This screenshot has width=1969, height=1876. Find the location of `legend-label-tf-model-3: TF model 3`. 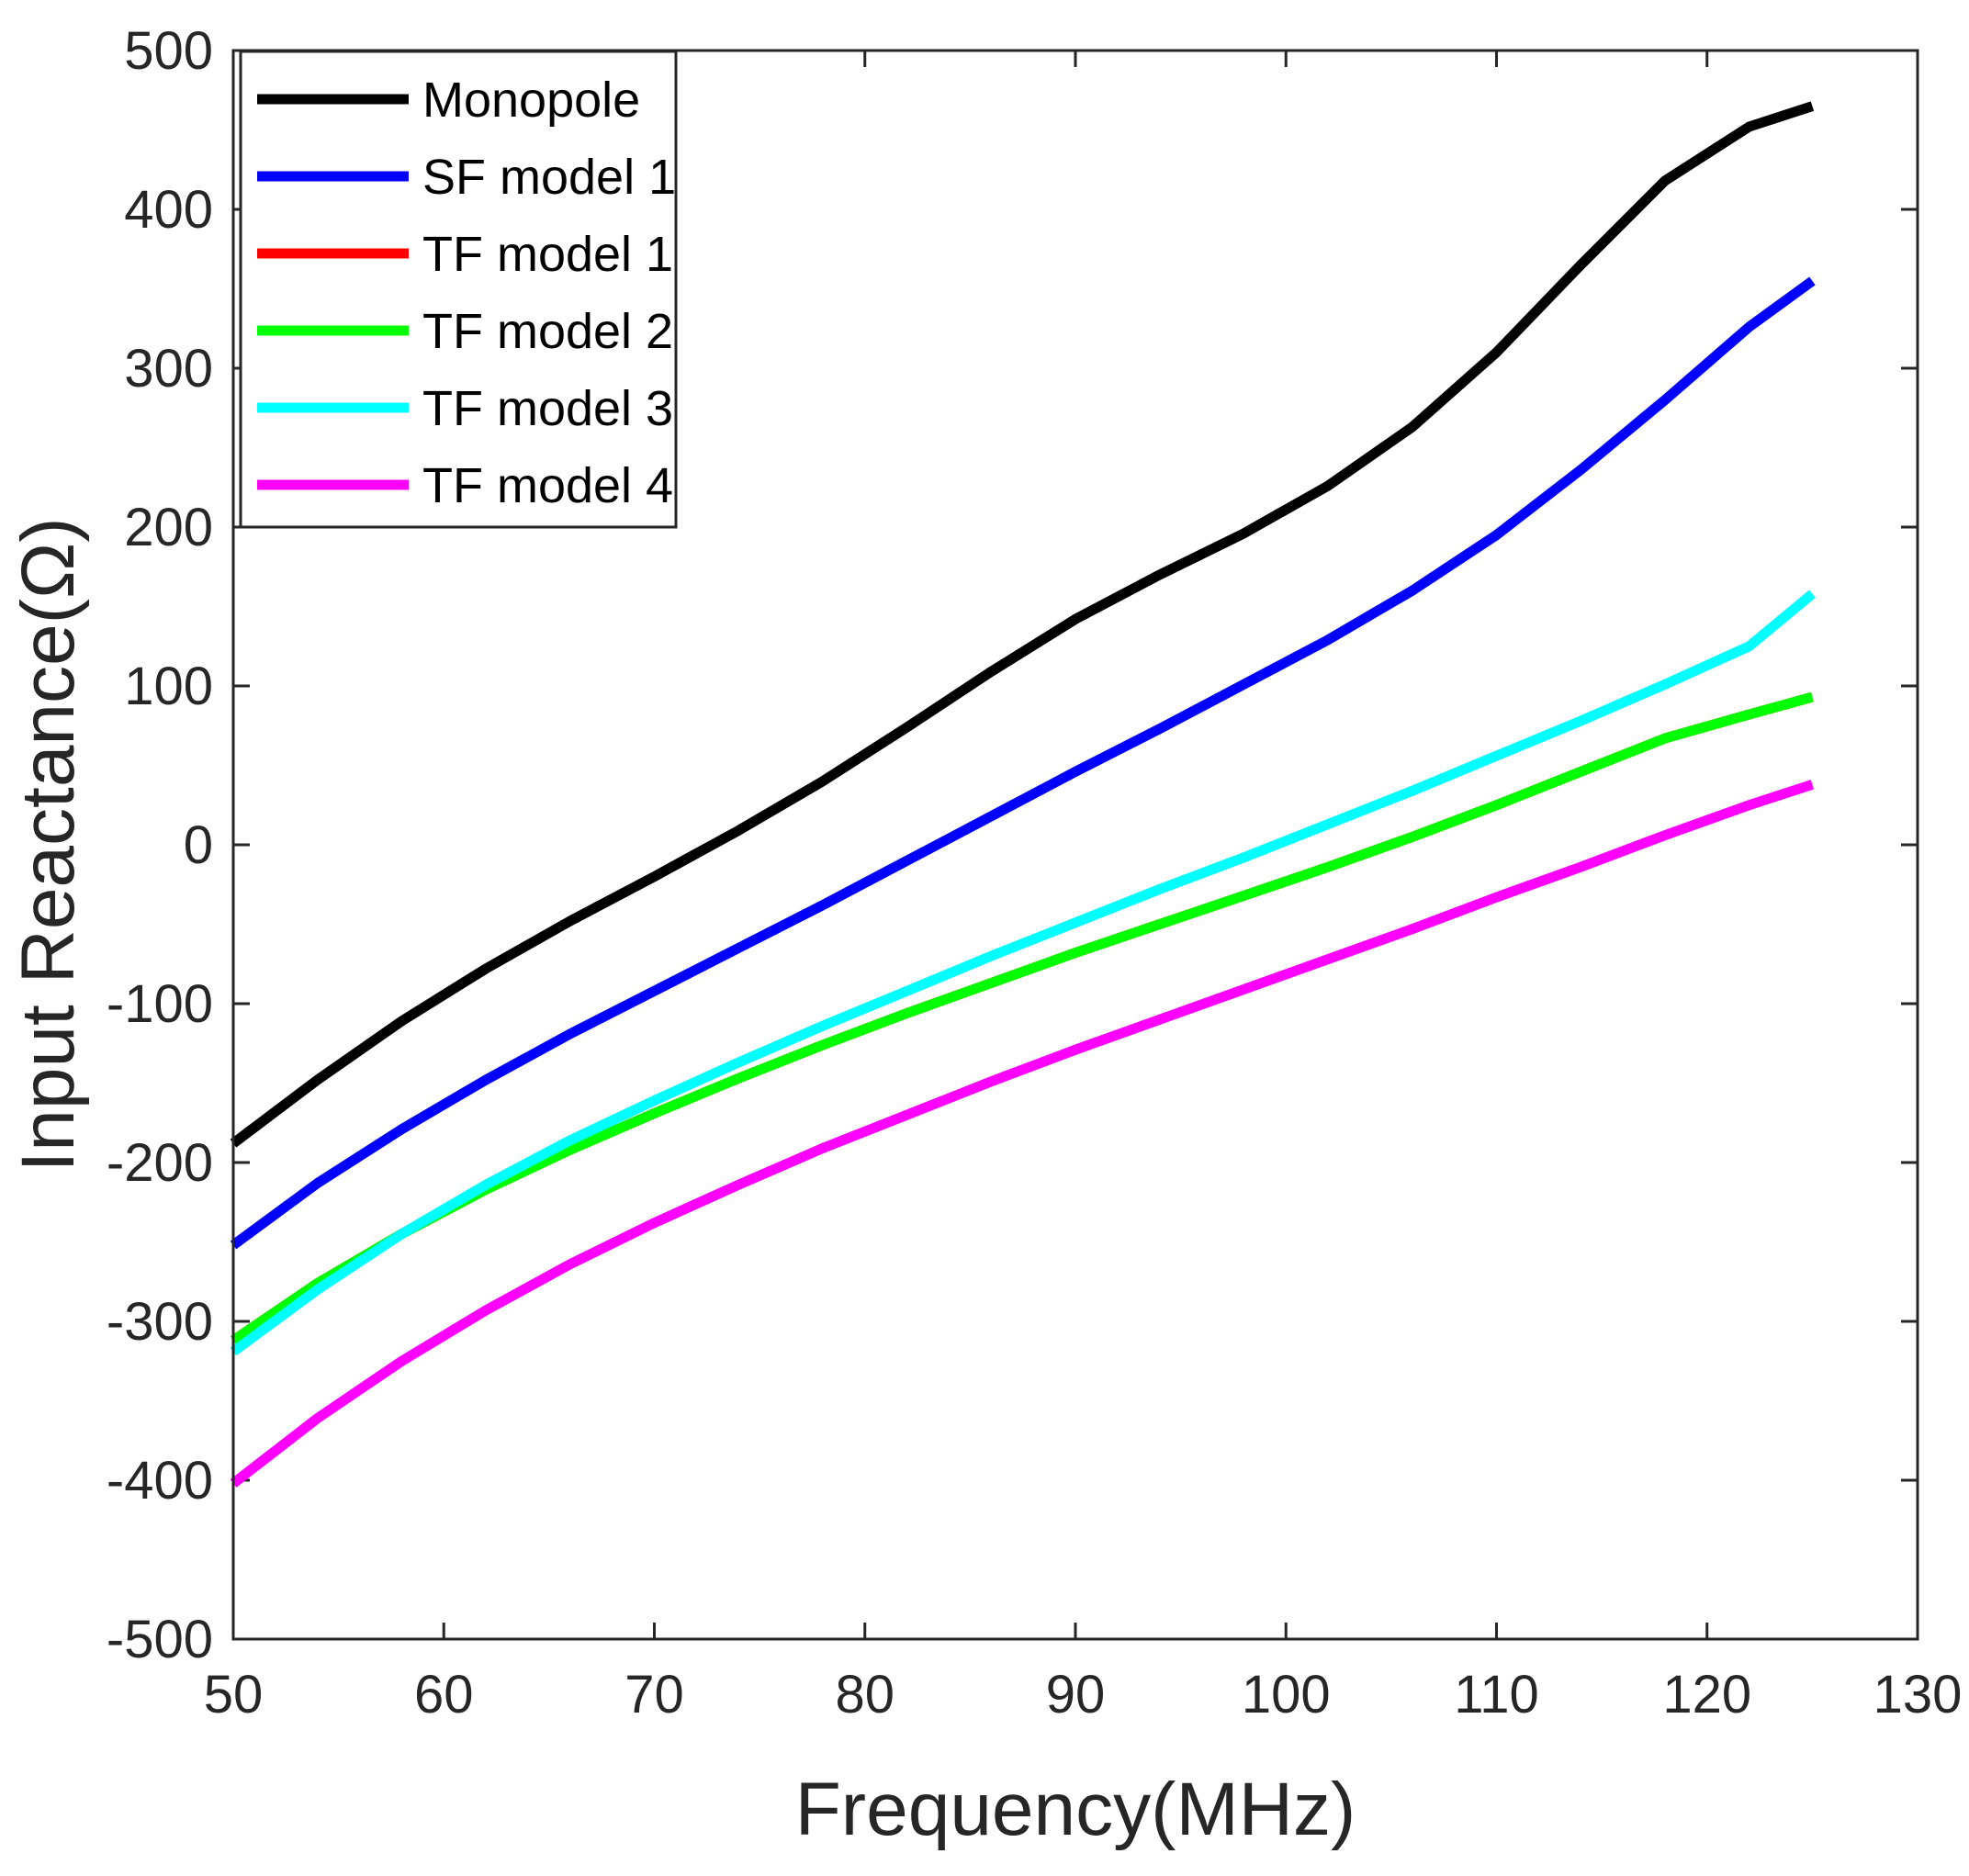

legend-label-tf-model-3: TF model 3 is located at coordinates (547, 408).